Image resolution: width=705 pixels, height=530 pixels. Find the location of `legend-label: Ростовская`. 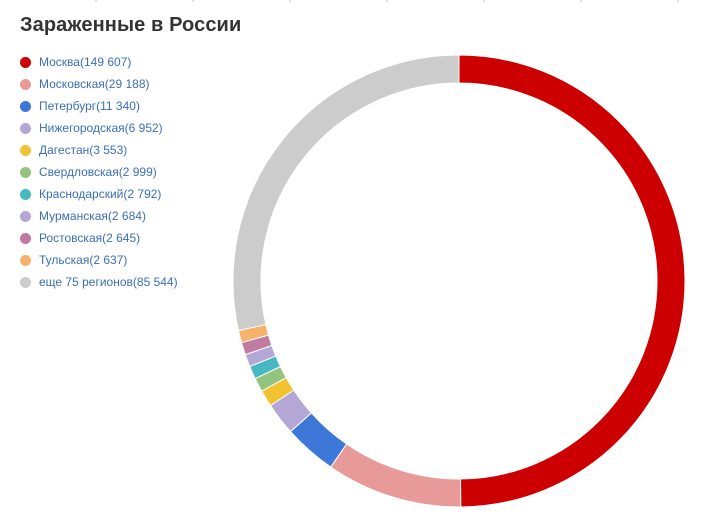

legend-label: Ростовская is located at coordinates (71, 238).